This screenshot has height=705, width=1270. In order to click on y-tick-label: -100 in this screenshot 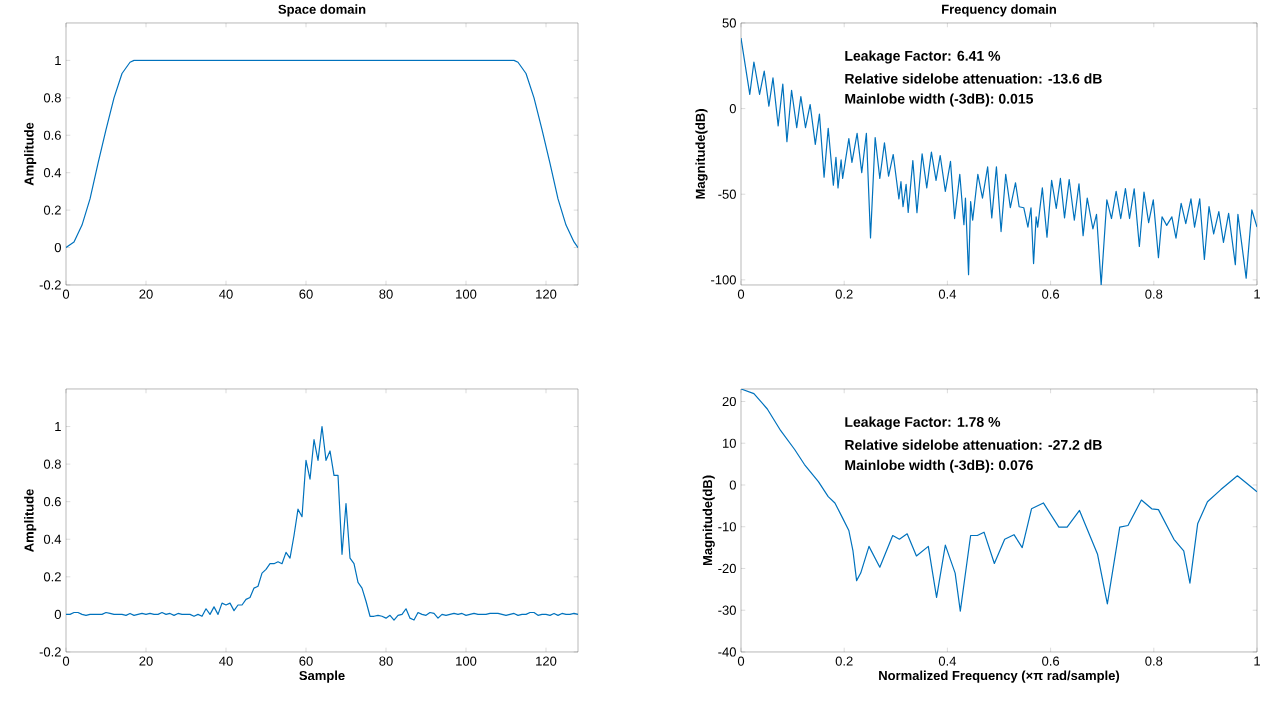, I will do `click(723, 280)`.